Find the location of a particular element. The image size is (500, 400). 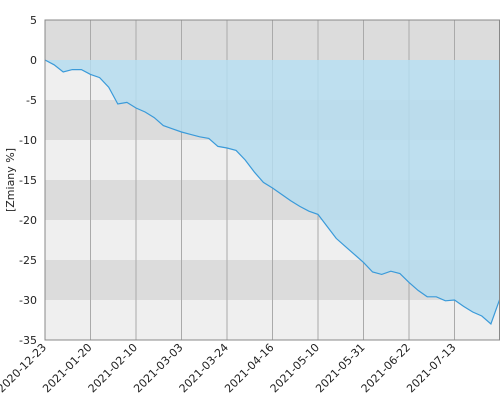

y-tick-label: -25 is located at coordinates (28, 260).